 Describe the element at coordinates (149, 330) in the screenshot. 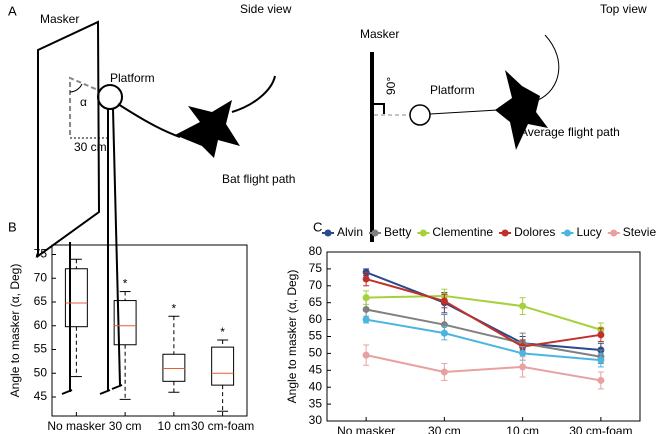

I see `plot-frame` at that location.